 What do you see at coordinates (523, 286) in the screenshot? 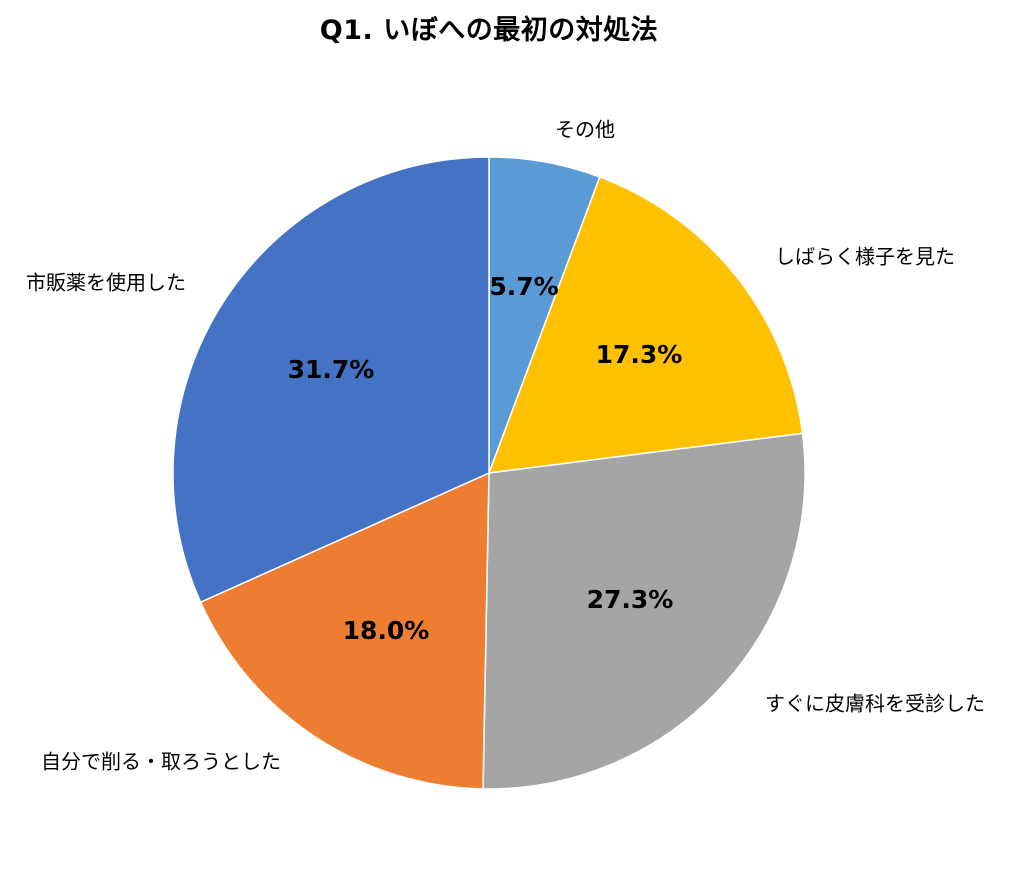
I see `data-label-other: 5.7%` at bounding box center [523, 286].